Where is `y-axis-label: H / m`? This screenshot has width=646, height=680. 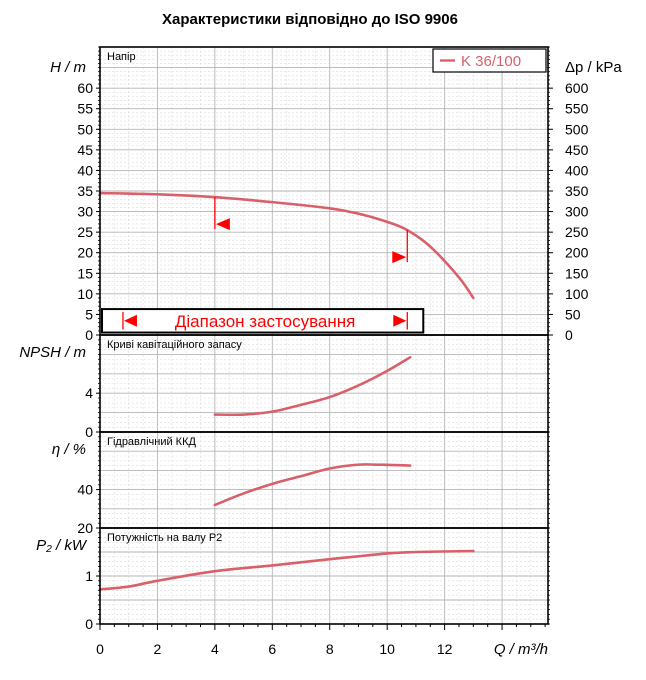 y-axis-label: H / m is located at coordinates (68, 67).